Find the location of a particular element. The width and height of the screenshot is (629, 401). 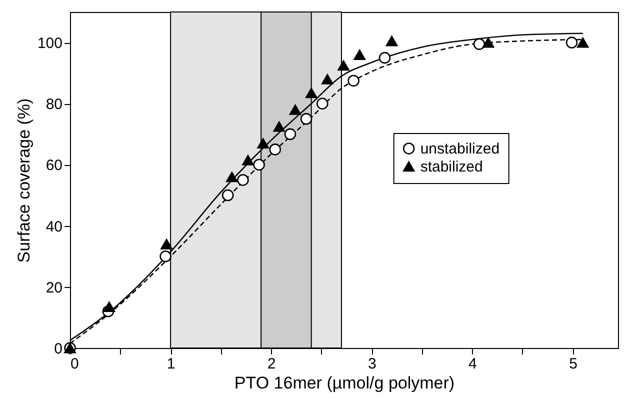

y-tick-label: 100 is located at coordinates (49, 43).